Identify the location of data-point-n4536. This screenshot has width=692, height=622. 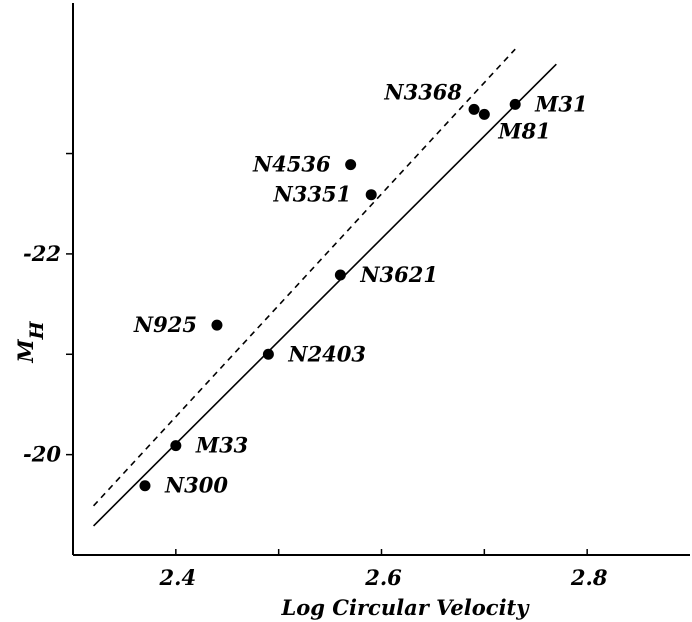
(351, 165).